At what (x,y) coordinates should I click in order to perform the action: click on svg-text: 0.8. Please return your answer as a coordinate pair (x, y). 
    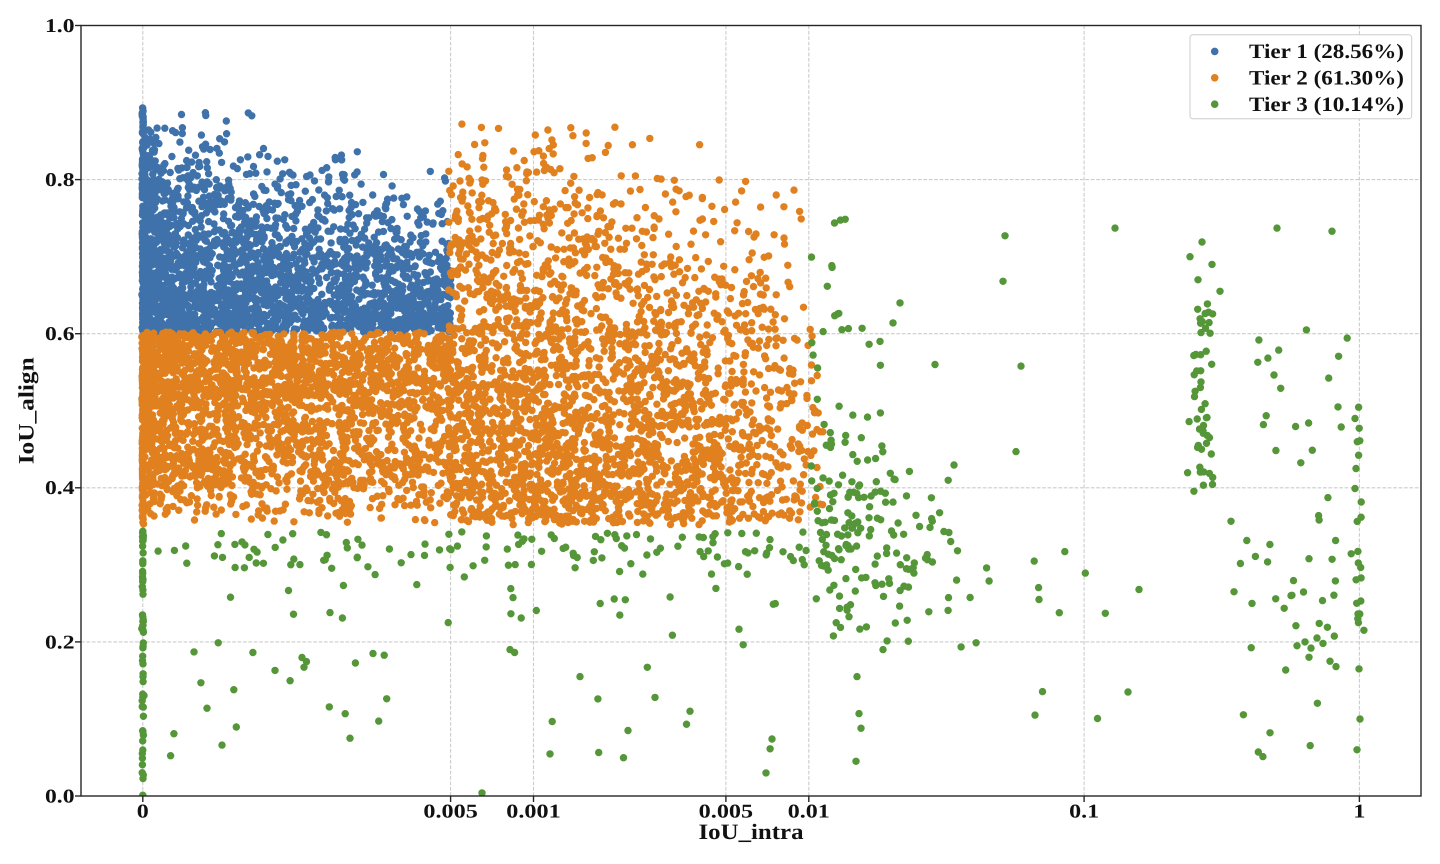
    Looking at the image, I should click on (60, 180).